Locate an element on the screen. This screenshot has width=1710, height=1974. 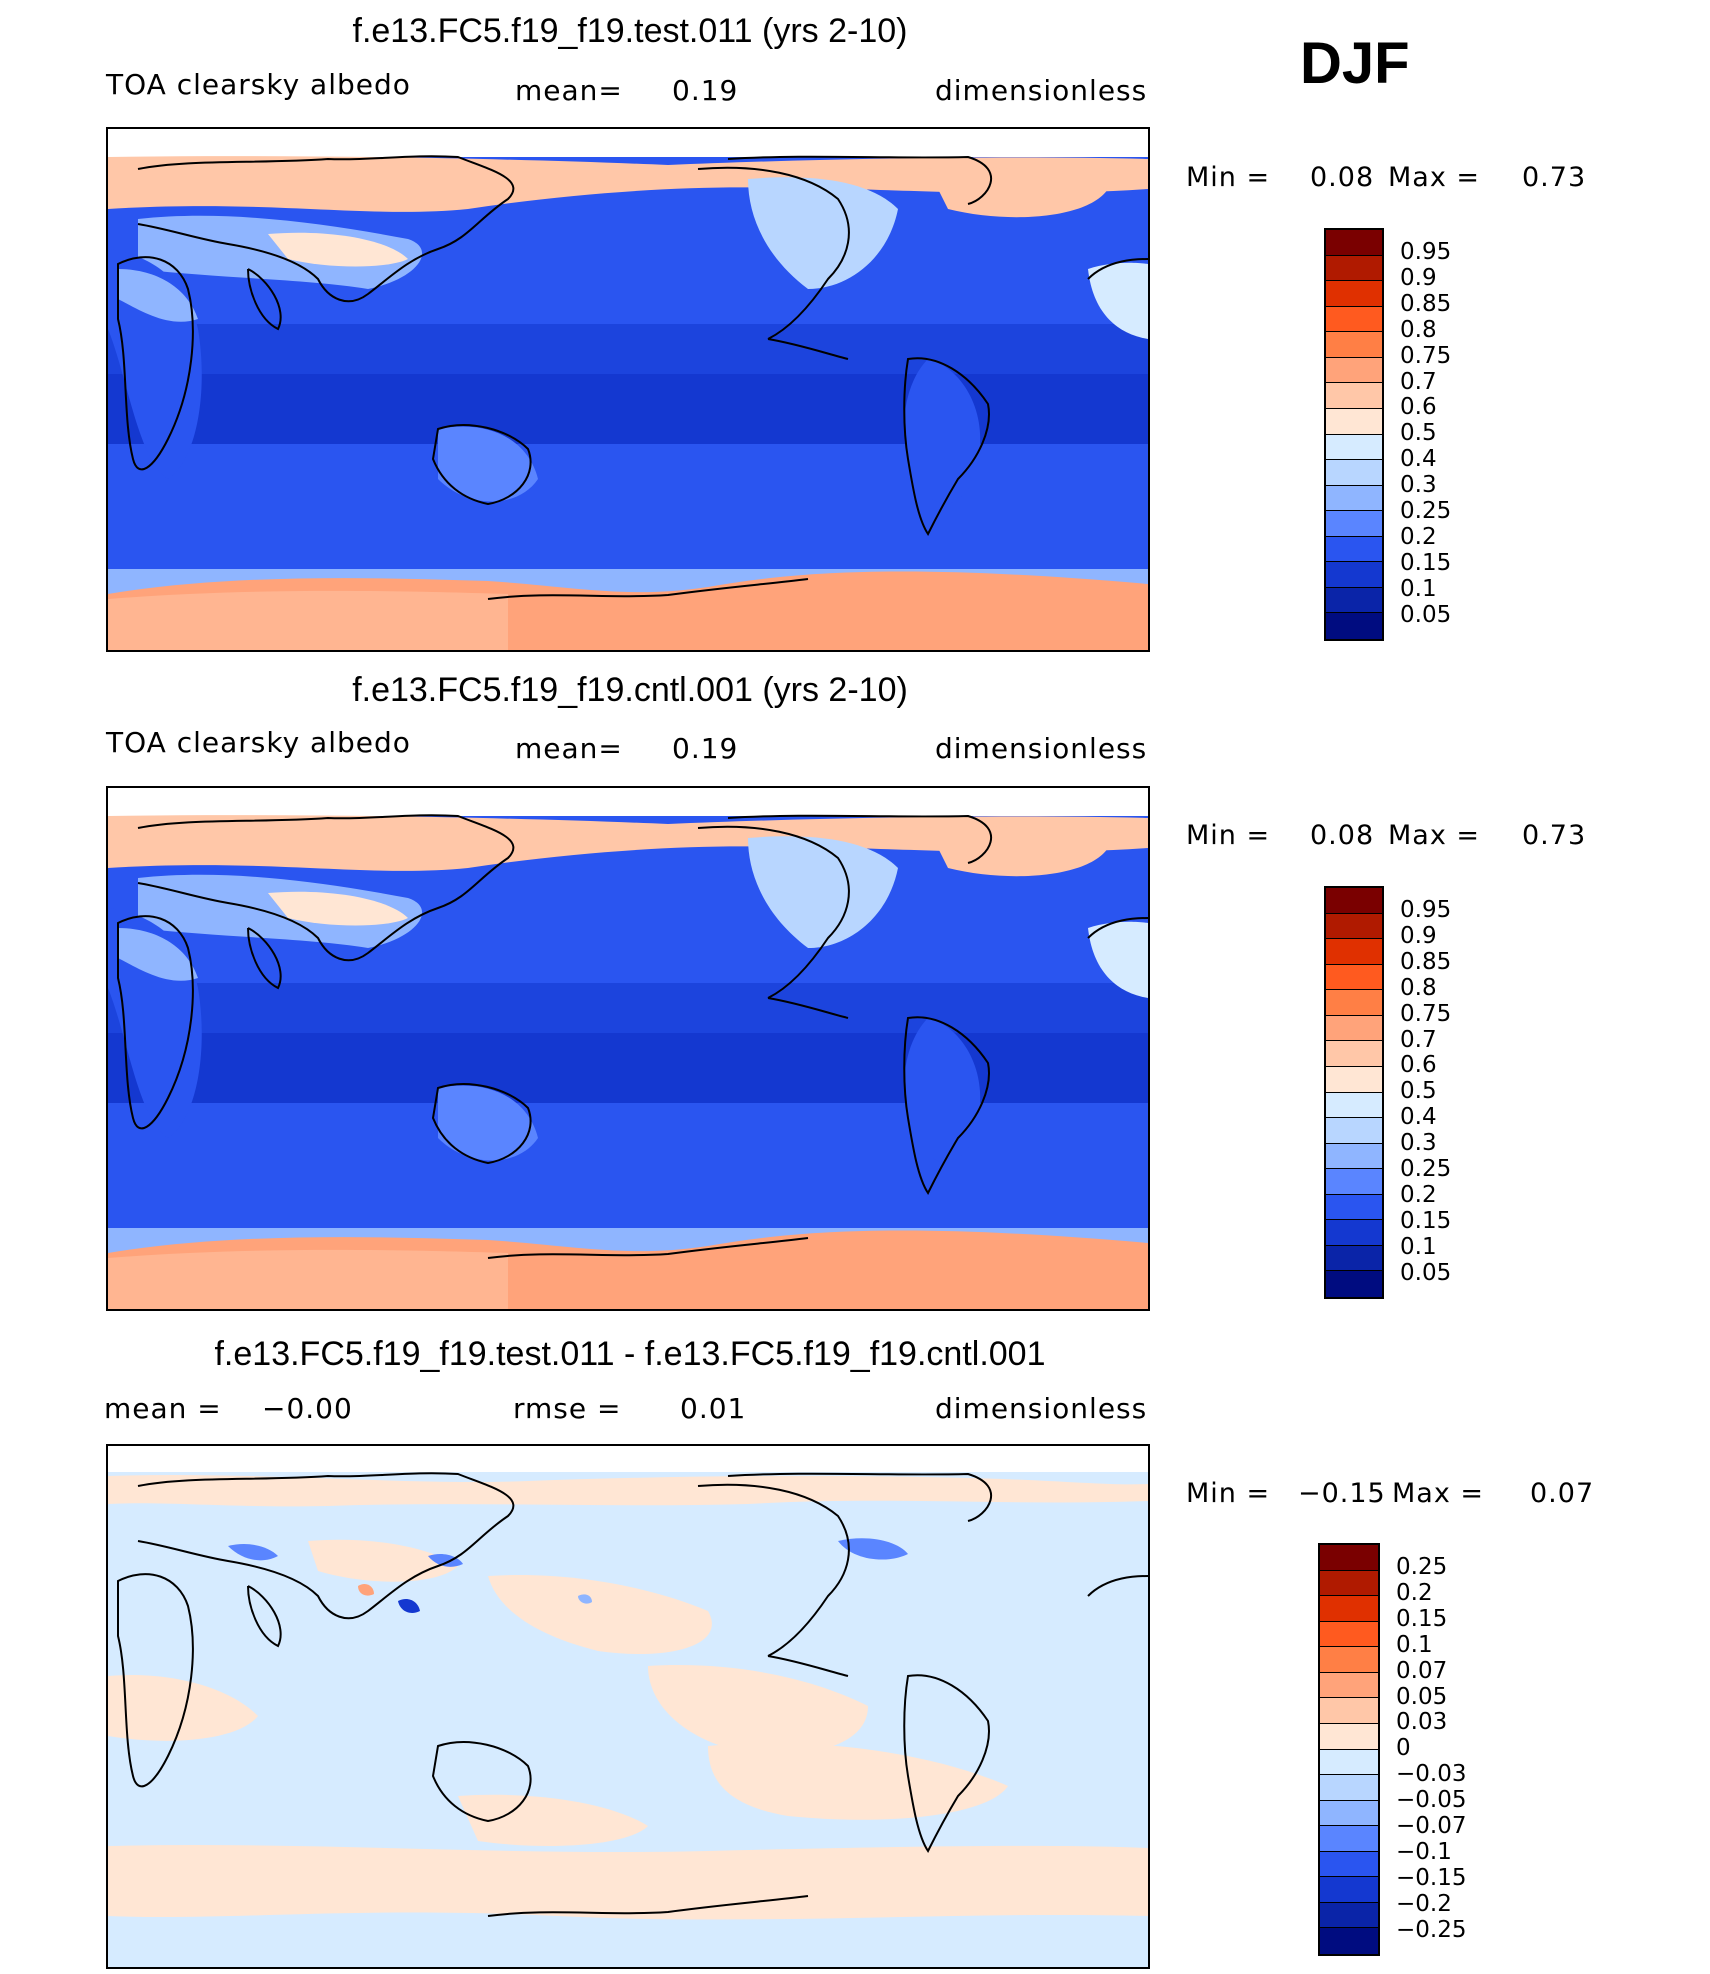
panel1-min-value: 0.08 is located at coordinates (1342, 177).